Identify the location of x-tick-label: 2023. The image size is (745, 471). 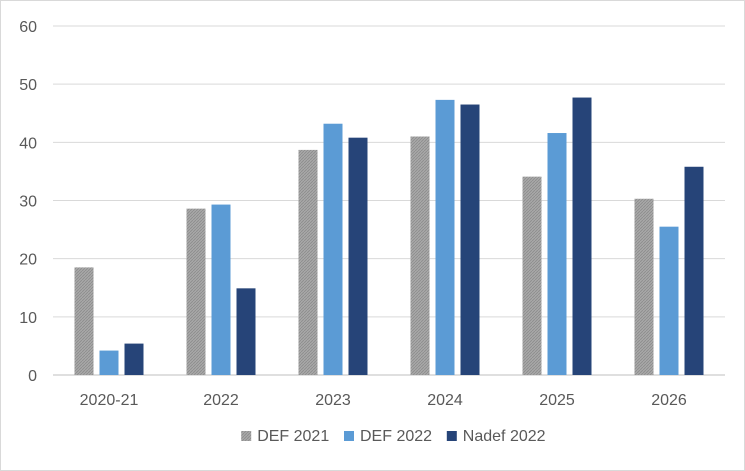
(333, 400).